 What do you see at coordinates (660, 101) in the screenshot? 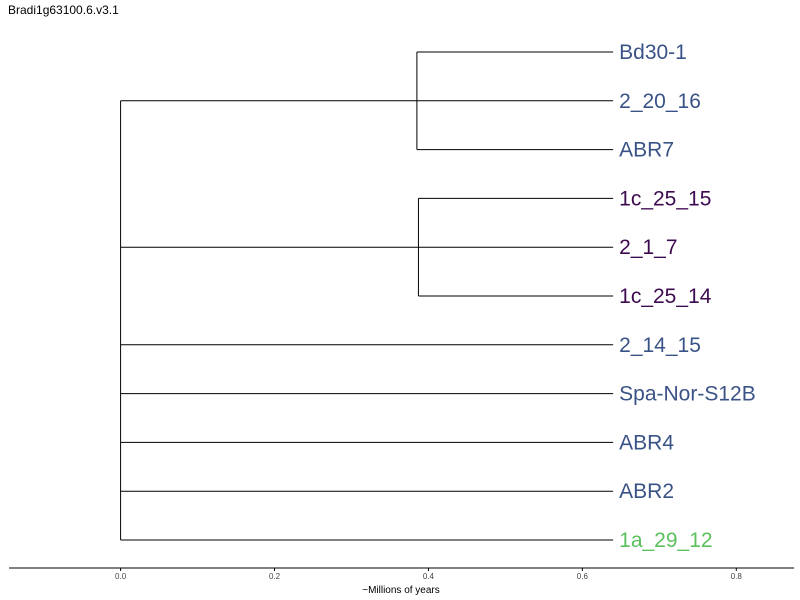
I see `leaf-label: 2_20_16` at bounding box center [660, 101].